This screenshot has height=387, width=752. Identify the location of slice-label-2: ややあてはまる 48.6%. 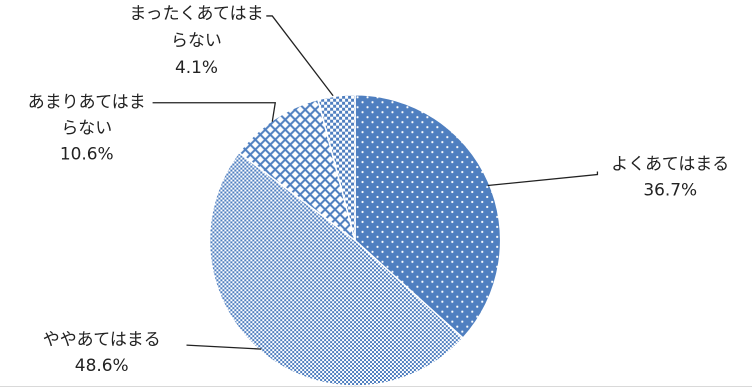
(102, 352).